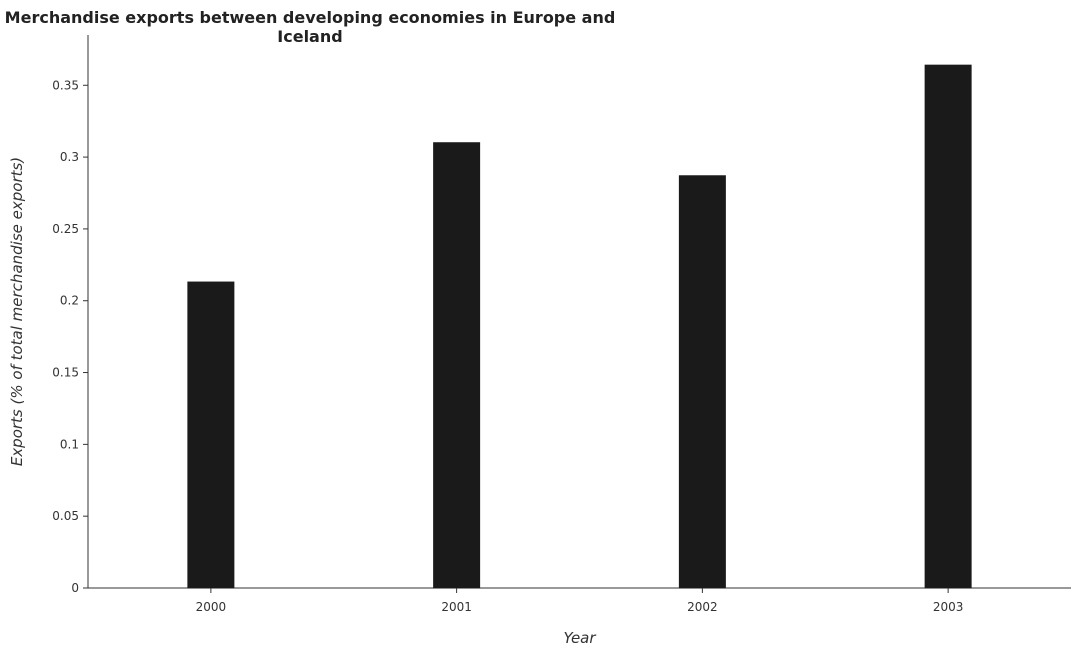 The height and width of the screenshot is (650, 1081). What do you see at coordinates (702, 607) in the screenshot?
I see `x-tick-label: 2002` at bounding box center [702, 607].